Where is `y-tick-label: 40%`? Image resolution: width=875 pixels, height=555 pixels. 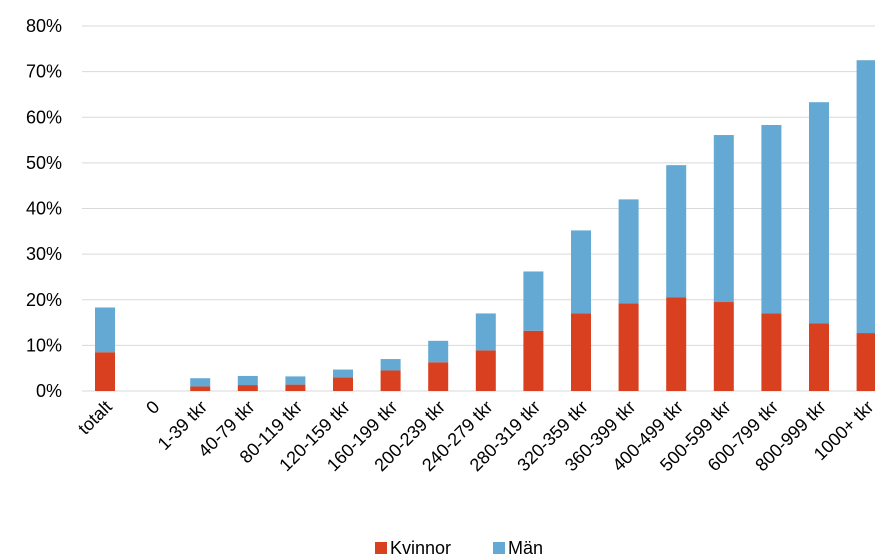 y-tick-label: 40% is located at coordinates (44, 209).